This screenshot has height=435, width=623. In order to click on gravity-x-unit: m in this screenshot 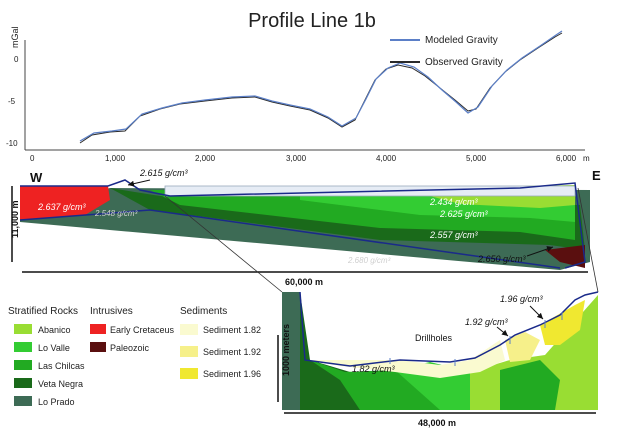, I will do `click(586, 158)`.